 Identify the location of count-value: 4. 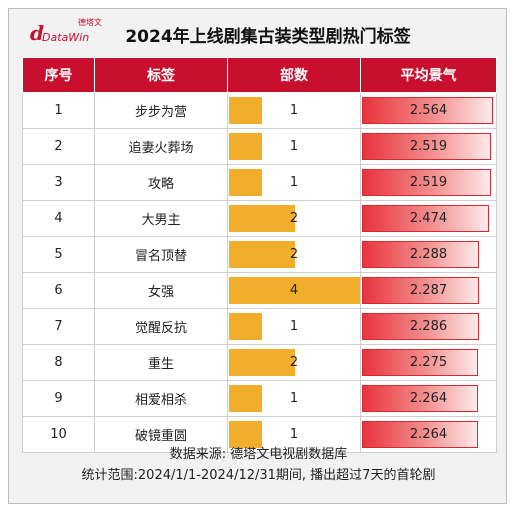
(294, 290).